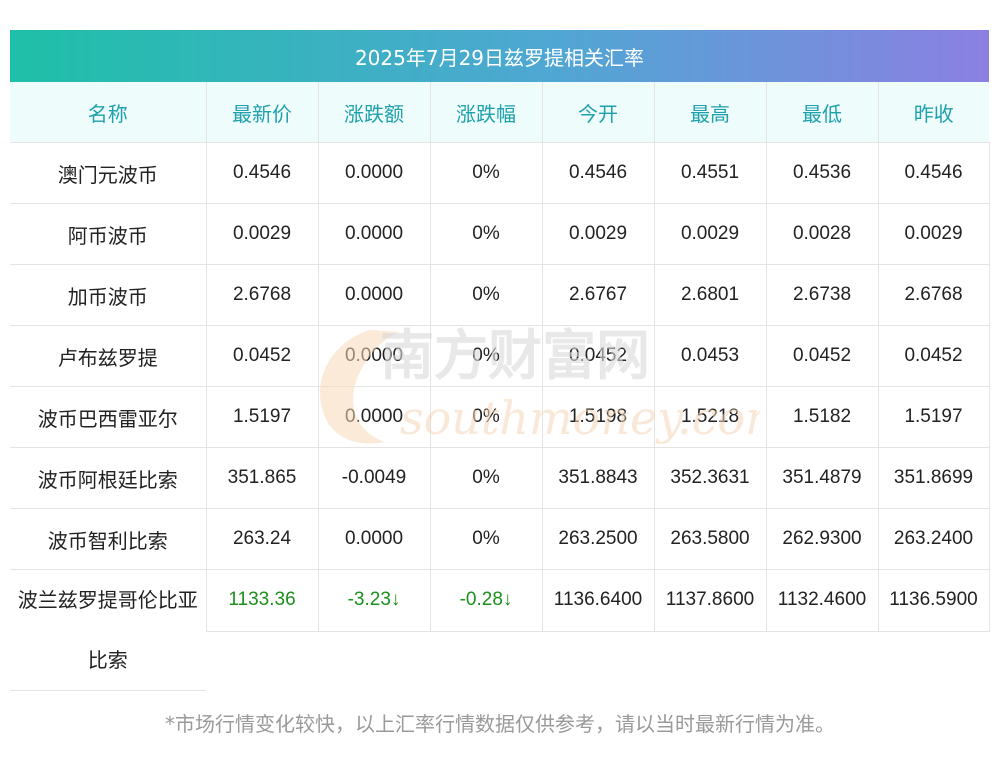 This screenshot has width=1000, height=757. What do you see at coordinates (262, 234) in the screenshot?
I see `row-latest: 0.0029` at bounding box center [262, 234].